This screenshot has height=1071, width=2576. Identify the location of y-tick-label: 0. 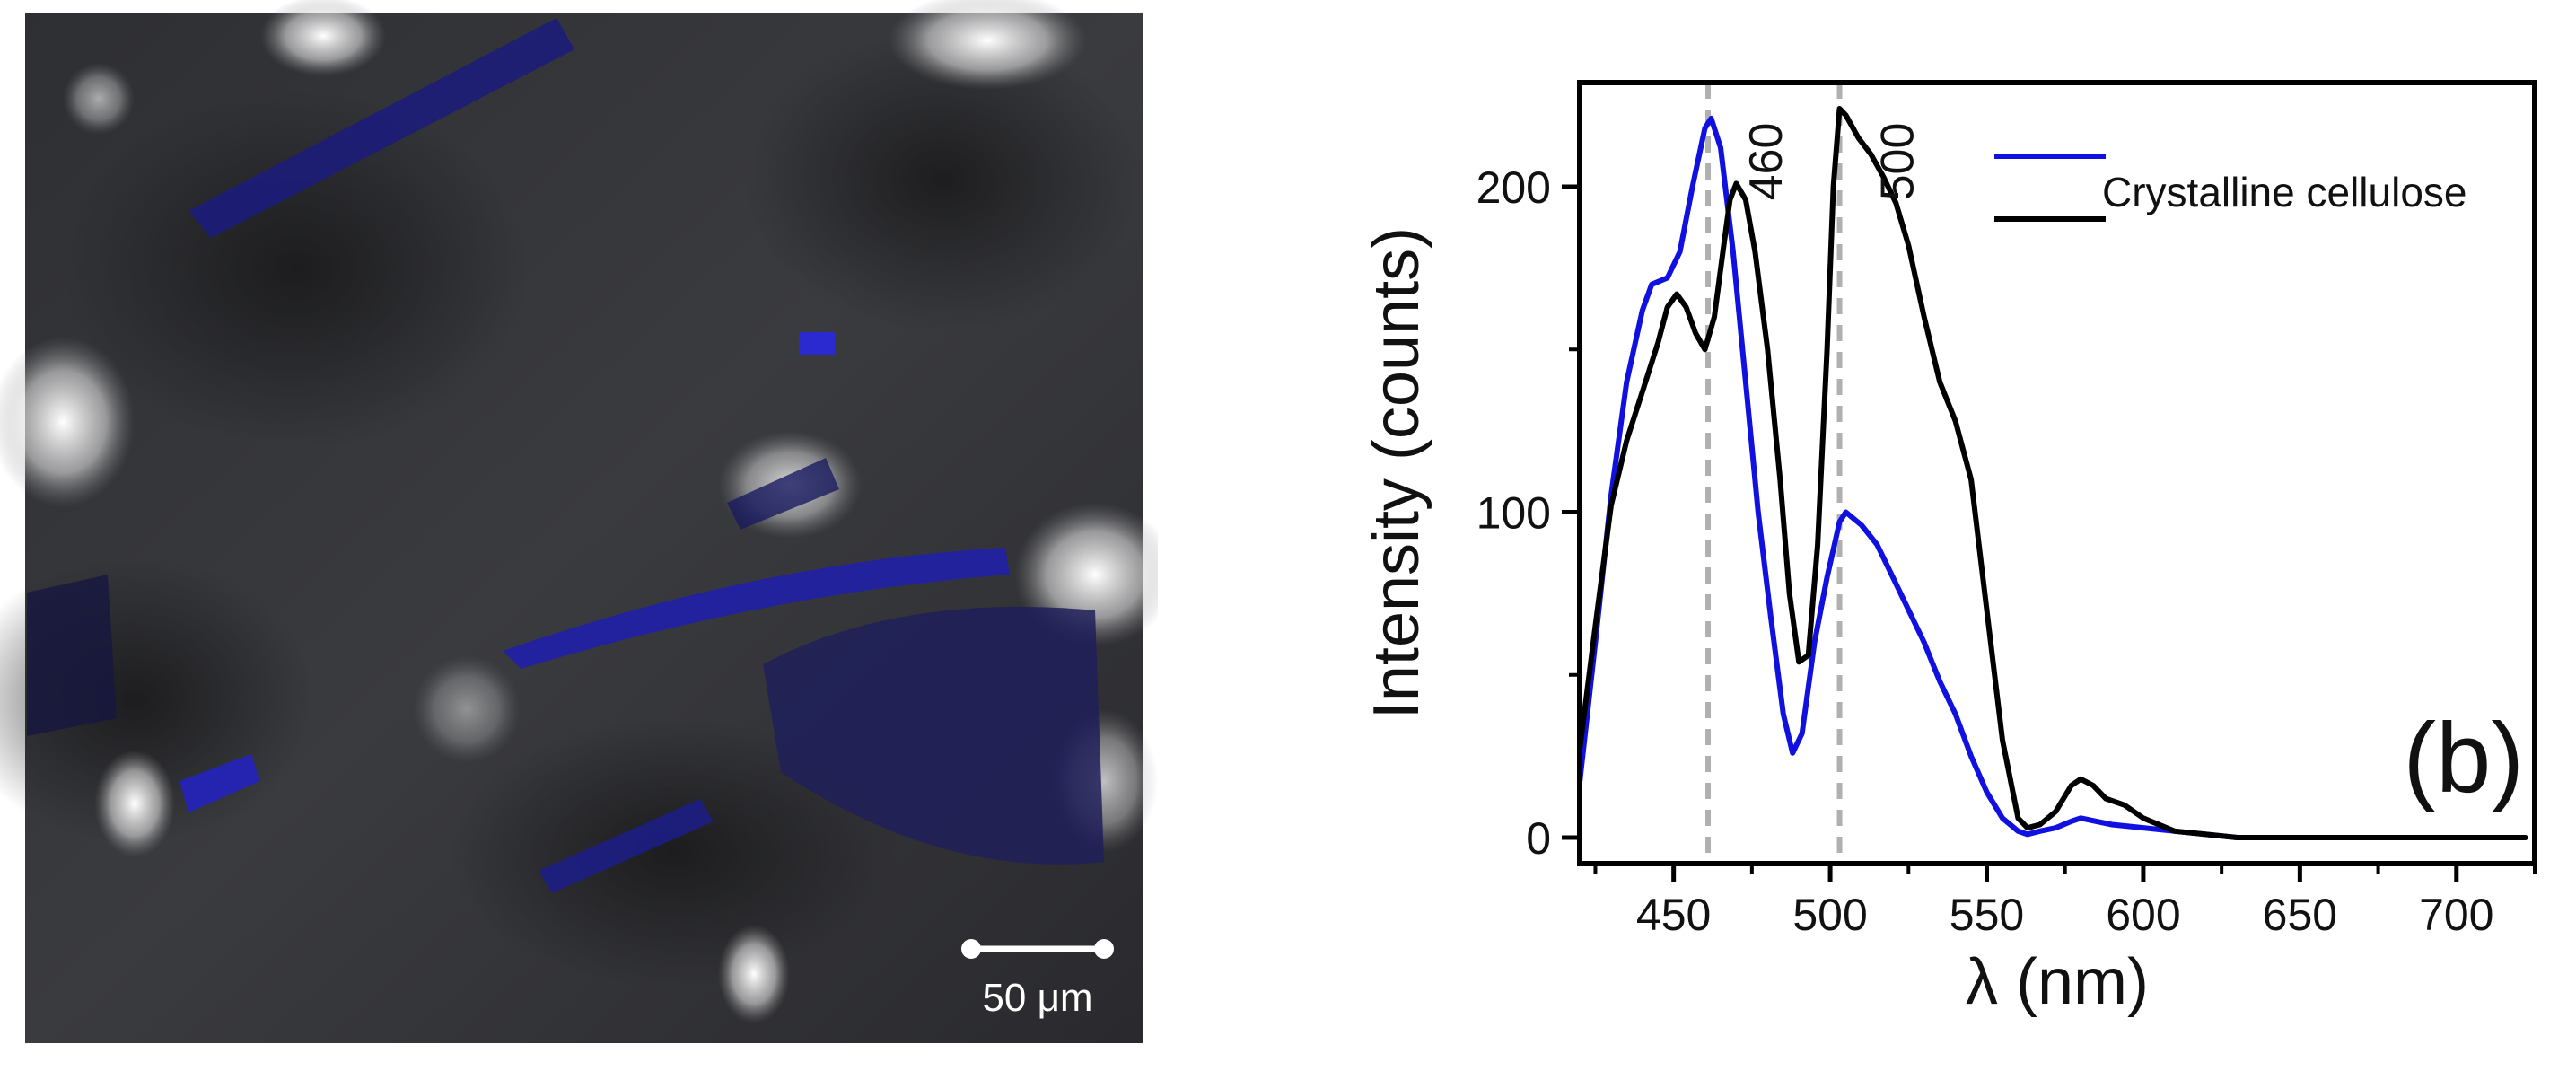
(1538, 839).